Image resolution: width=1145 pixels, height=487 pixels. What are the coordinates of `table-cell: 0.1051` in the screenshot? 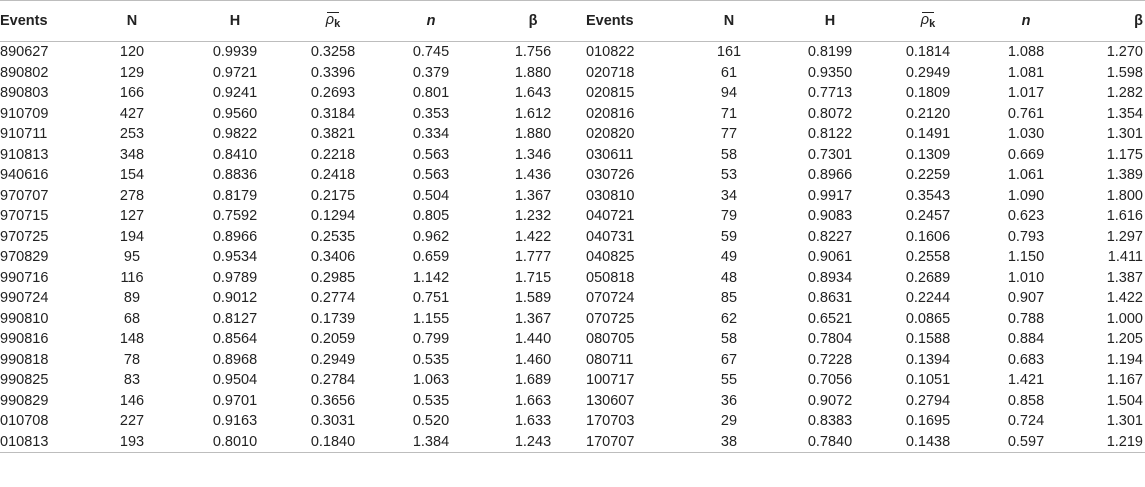 It's located at (928, 380).